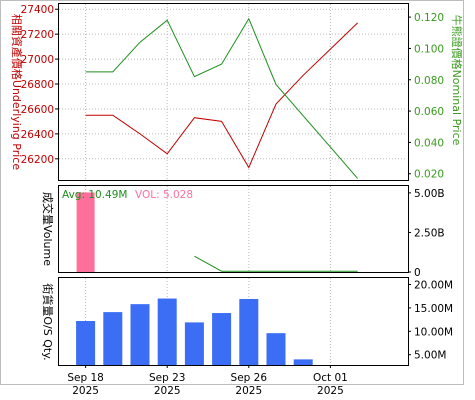 Image resolution: width=475 pixels, height=400 pixels. What do you see at coordinates (37, 60) in the screenshot?
I see `left-tick-label: 27000` at bounding box center [37, 60].